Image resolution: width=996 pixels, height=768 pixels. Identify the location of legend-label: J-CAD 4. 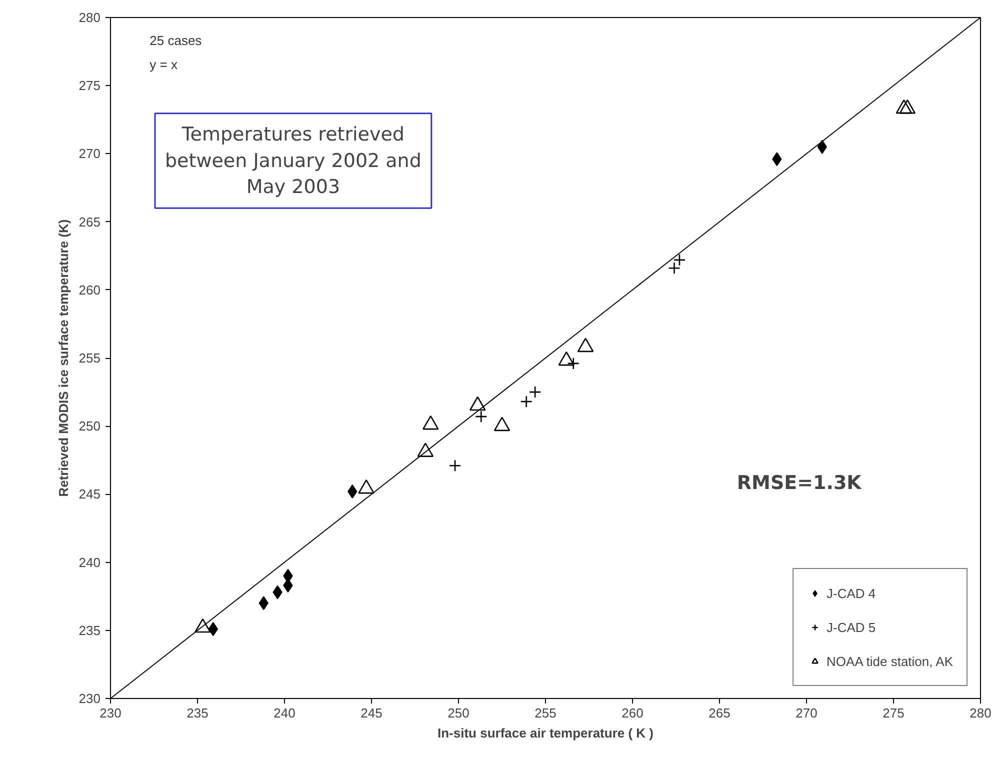
(851, 593).